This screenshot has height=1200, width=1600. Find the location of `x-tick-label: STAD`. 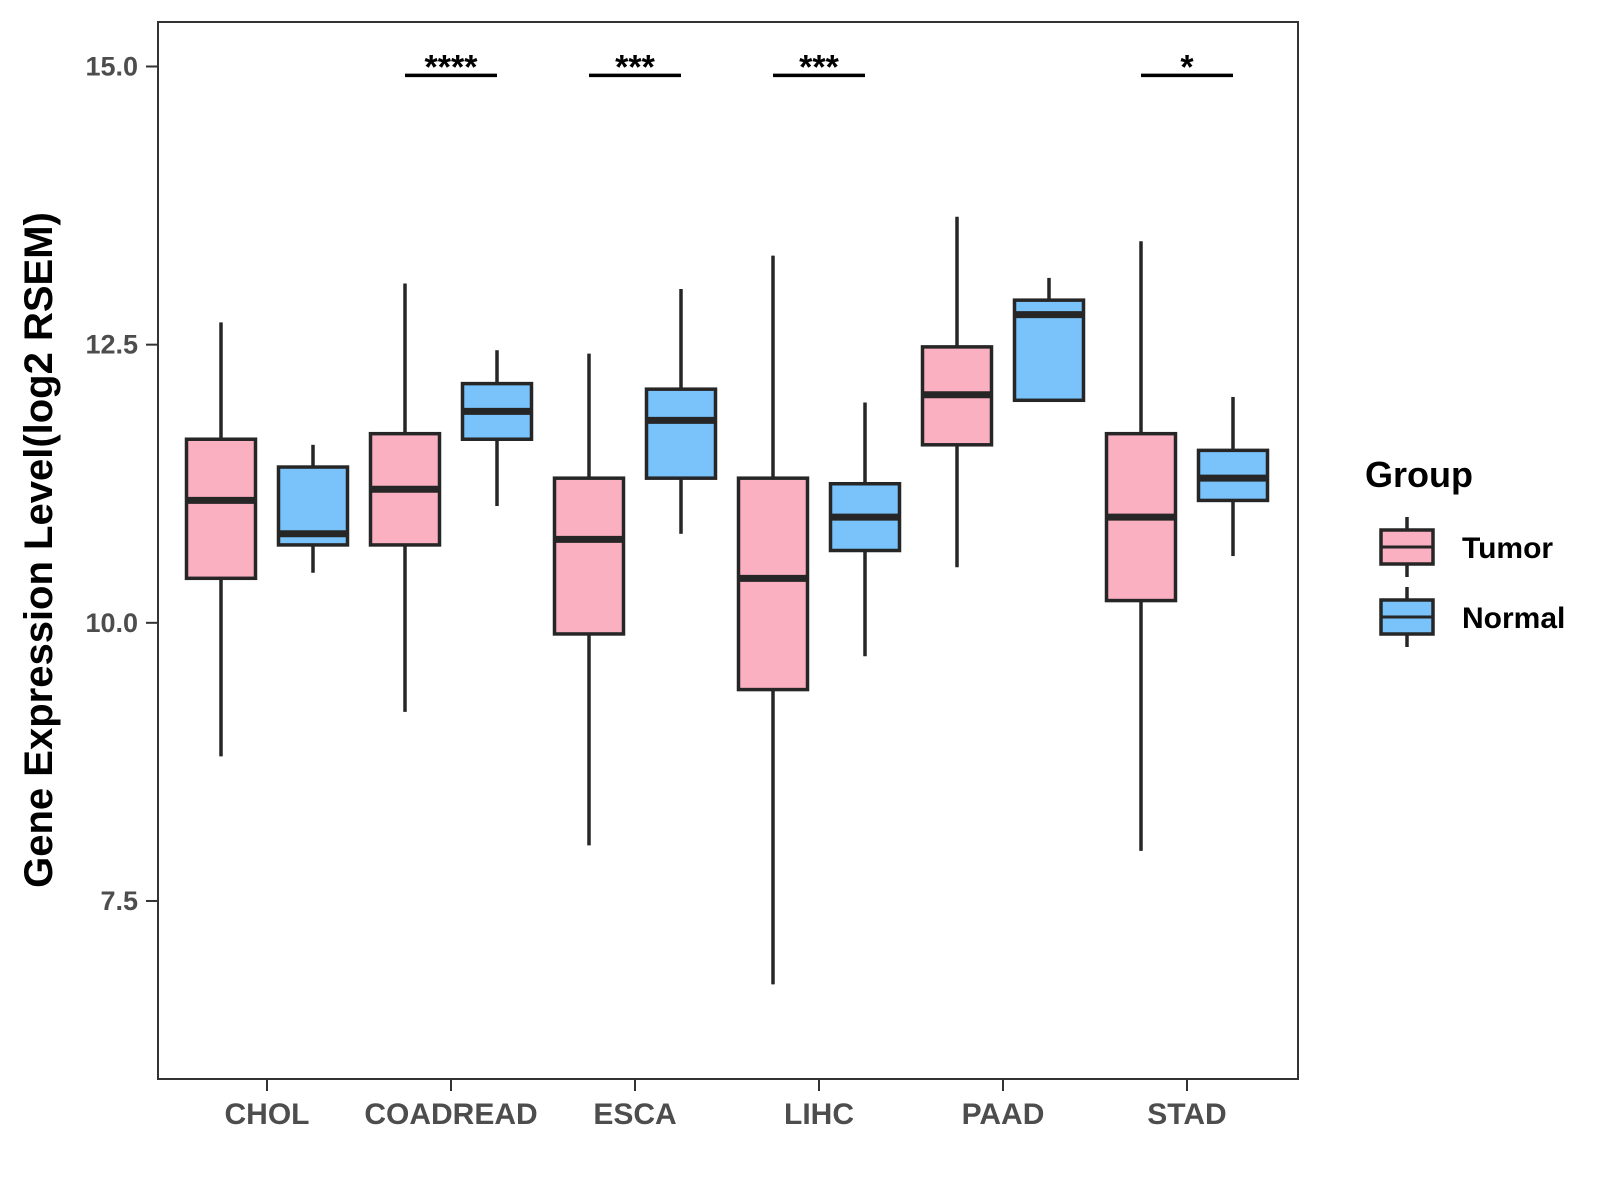

x-tick-label: STAD is located at coordinates (1186, 1114).